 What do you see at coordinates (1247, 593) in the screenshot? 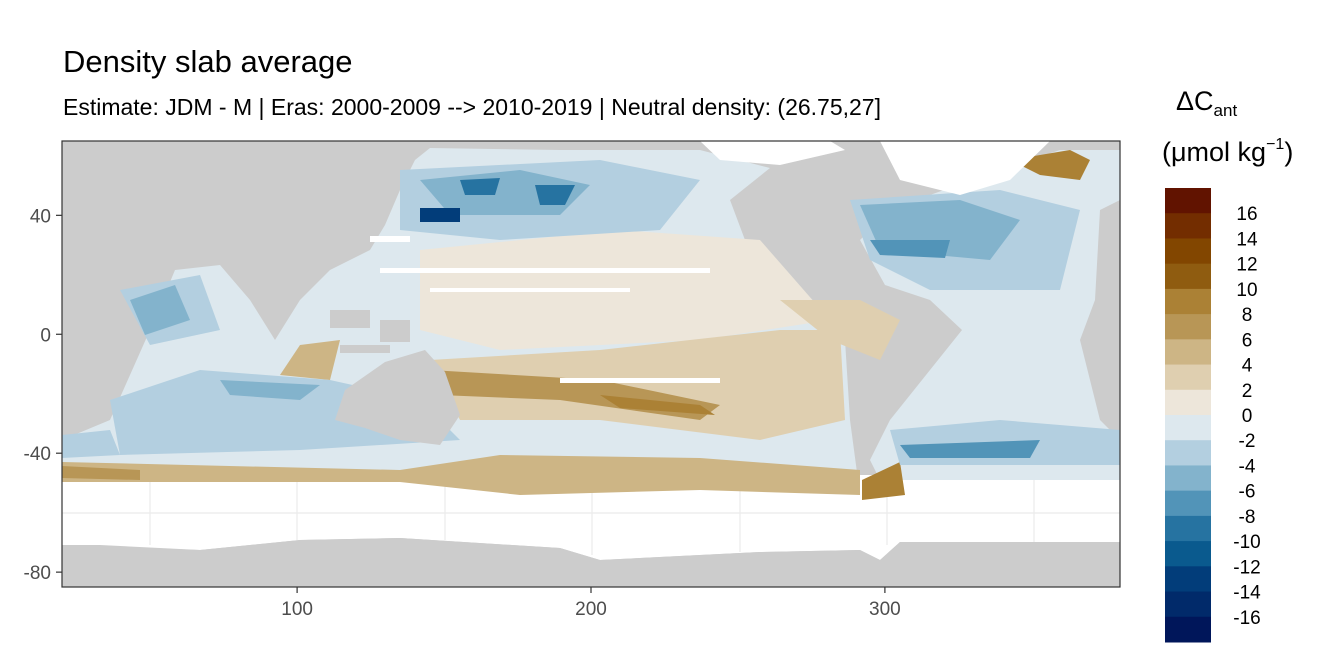
I see `legend-break-label: -14` at bounding box center [1247, 593].